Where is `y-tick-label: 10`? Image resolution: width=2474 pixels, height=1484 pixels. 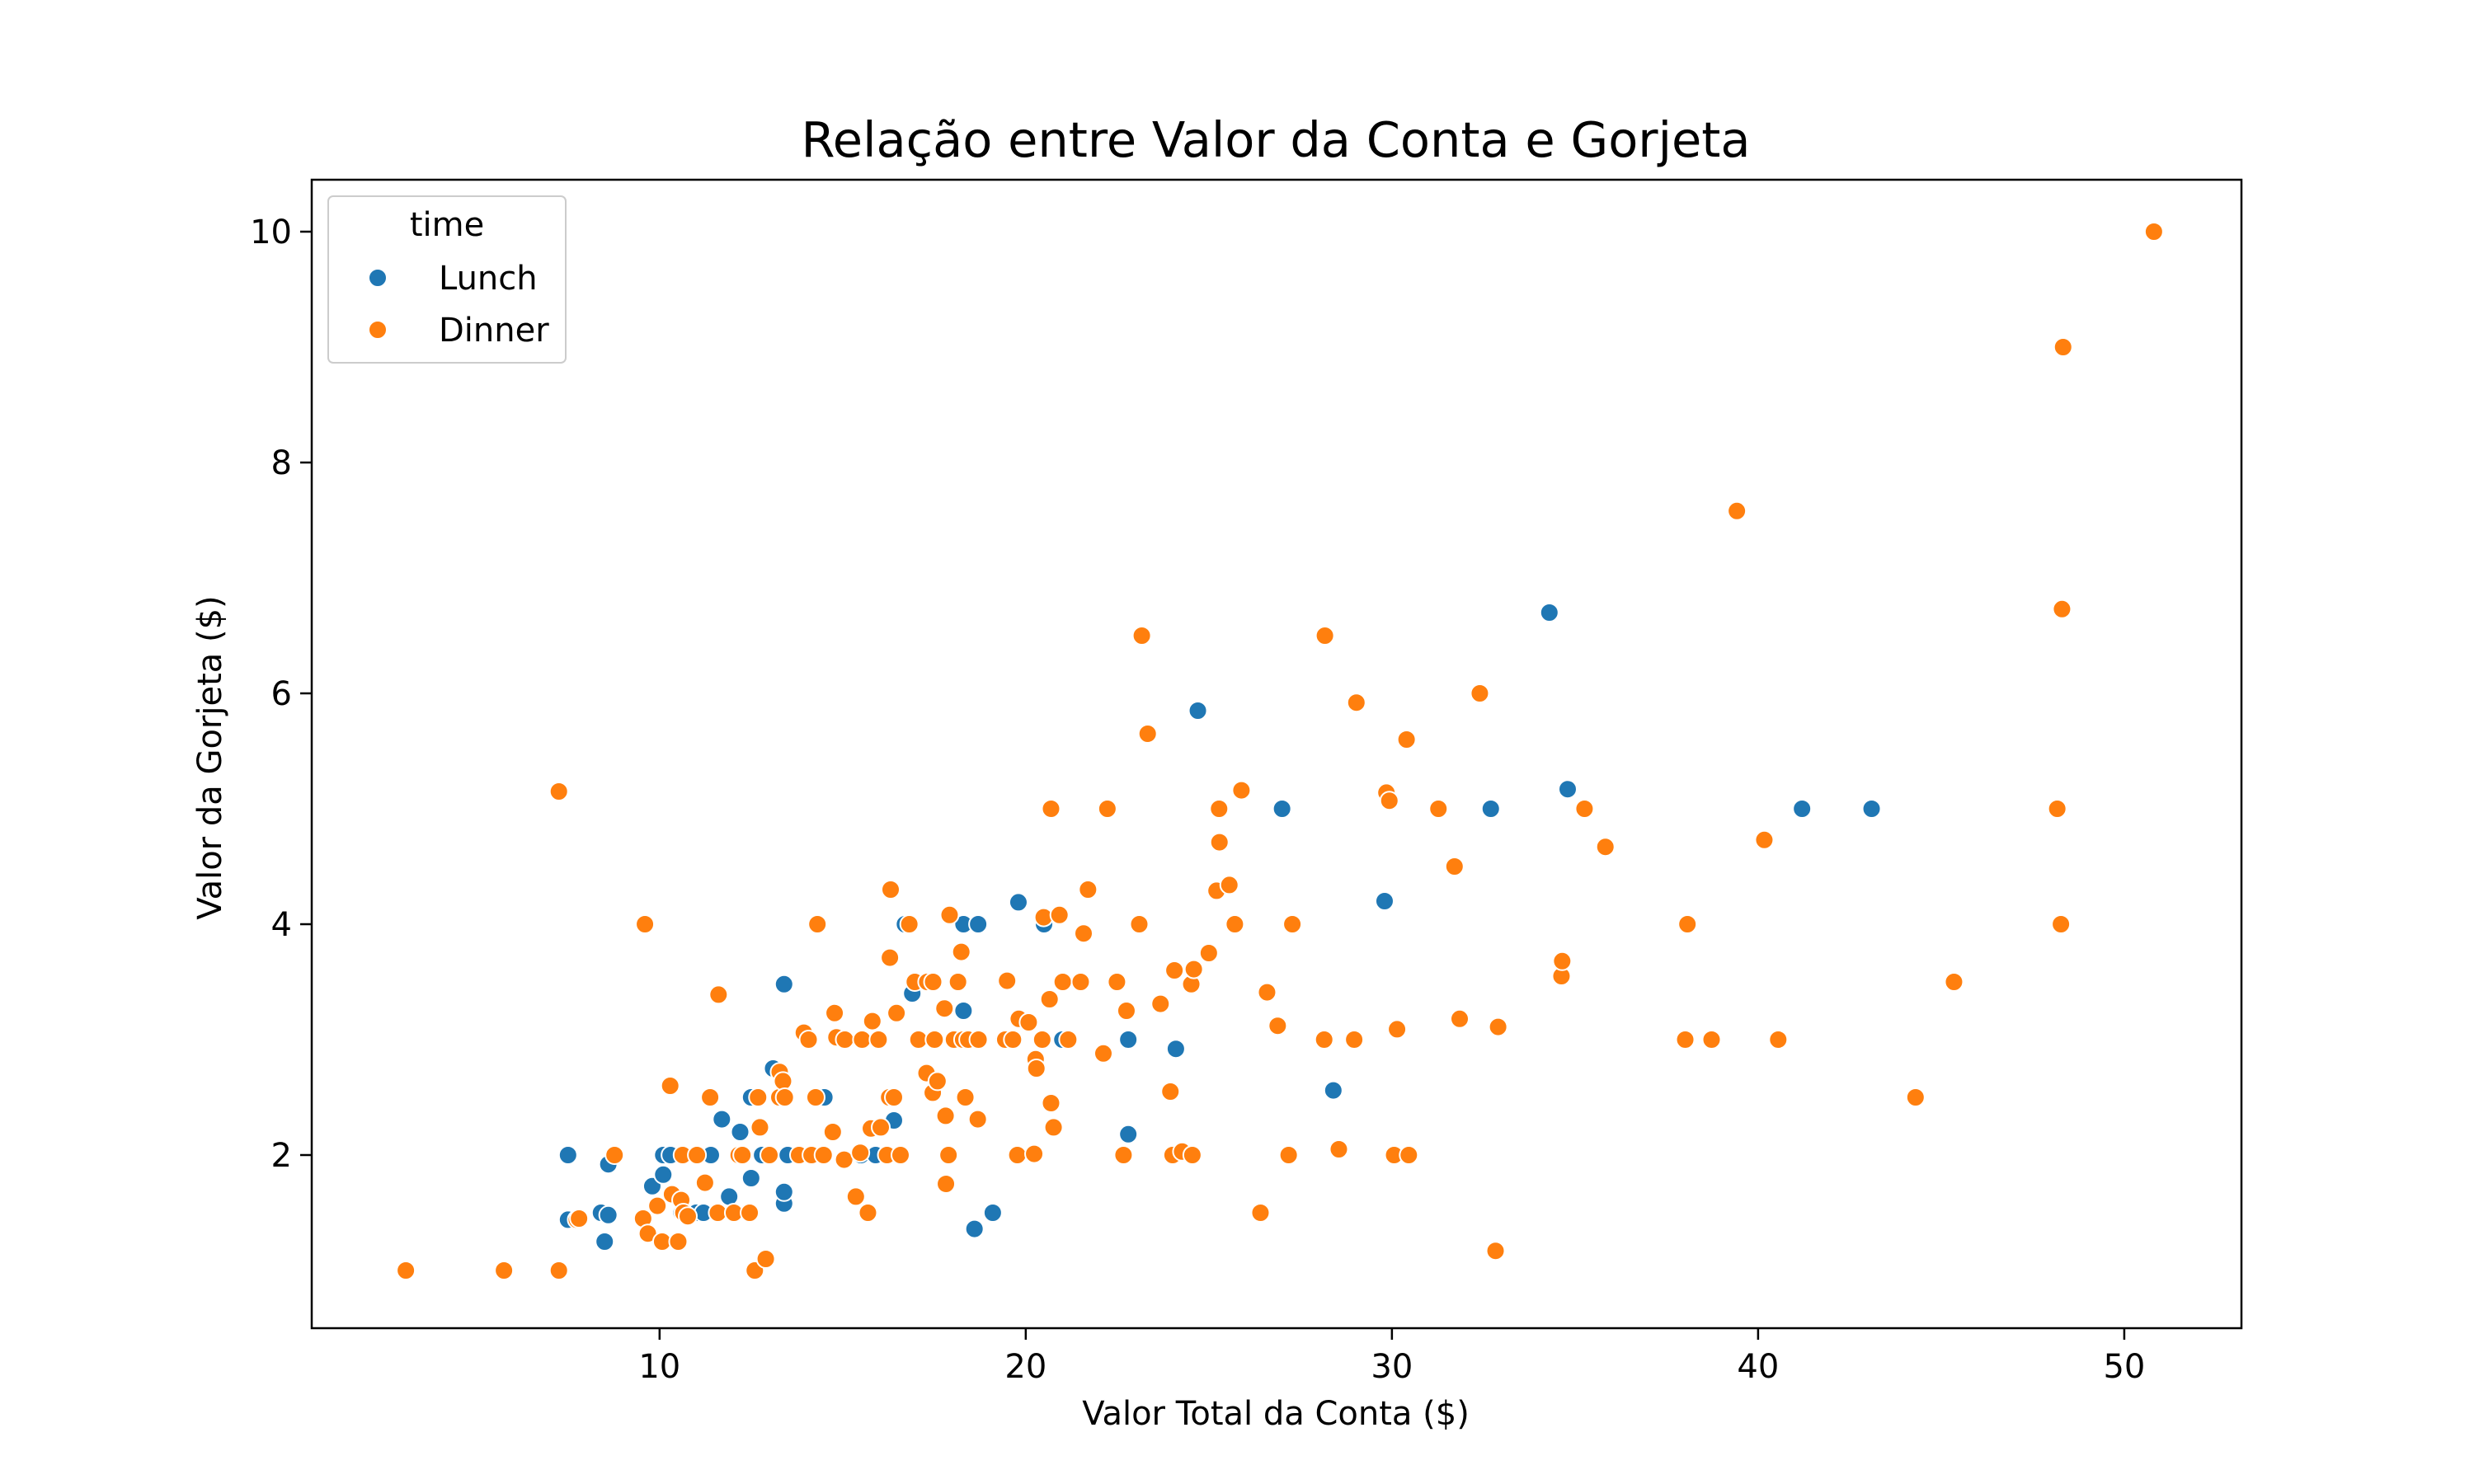
y-tick-label: 10 is located at coordinates (271, 233).